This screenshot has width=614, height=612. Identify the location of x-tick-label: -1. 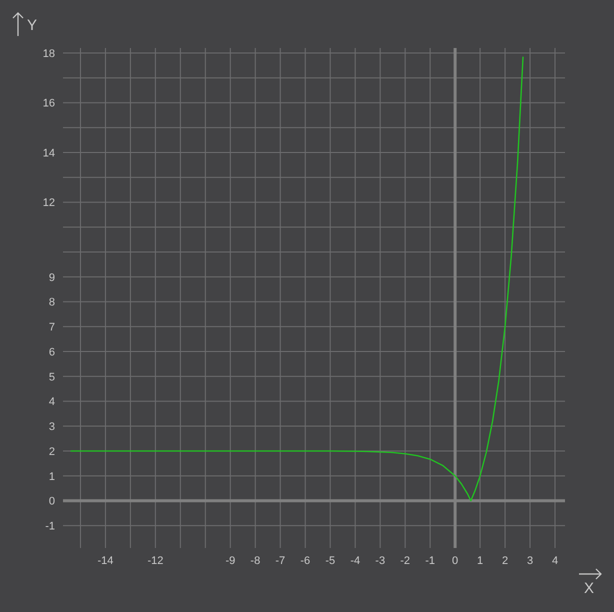
(430, 560).